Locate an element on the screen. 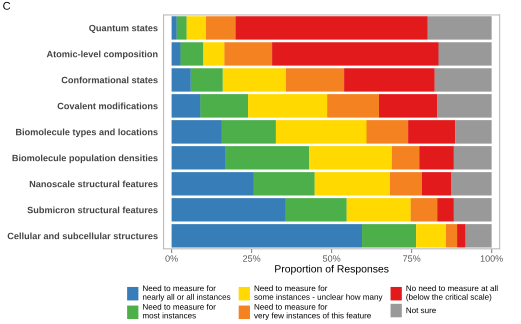  x-tick-label: 0% is located at coordinates (171, 258).